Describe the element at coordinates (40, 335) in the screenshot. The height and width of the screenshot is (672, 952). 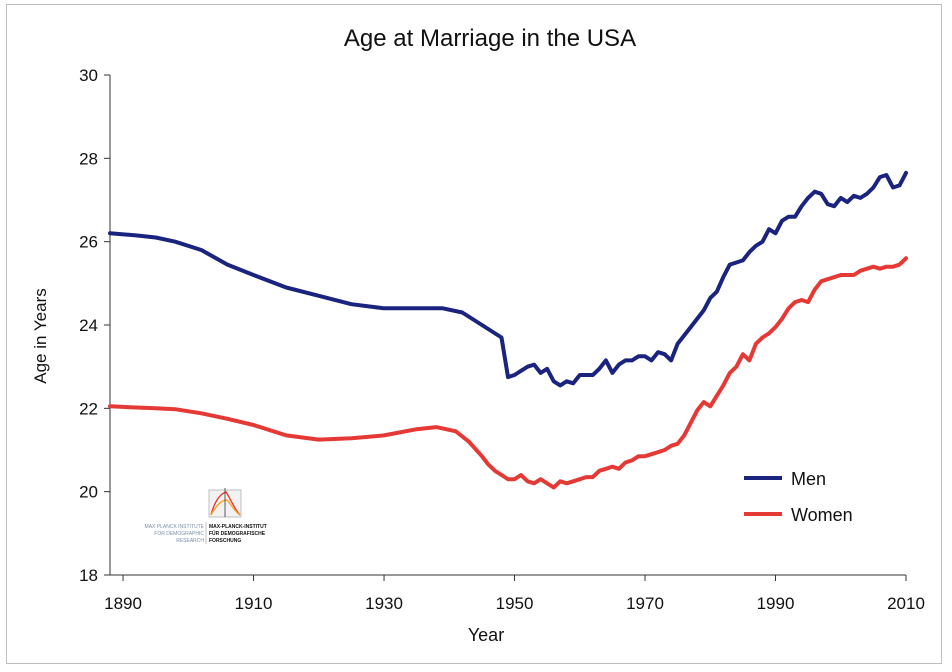
I see `y-axis-label: Age in Years` at that location.